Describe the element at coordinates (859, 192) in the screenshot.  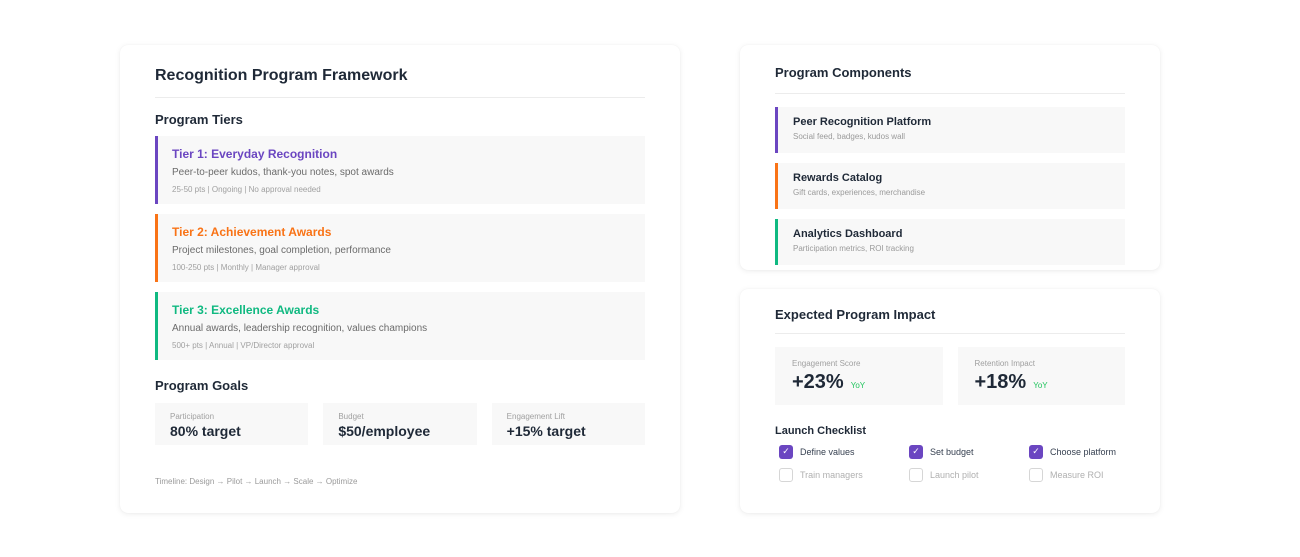
I see `component-description: Gift cards, experiences, merchandise` at that location.